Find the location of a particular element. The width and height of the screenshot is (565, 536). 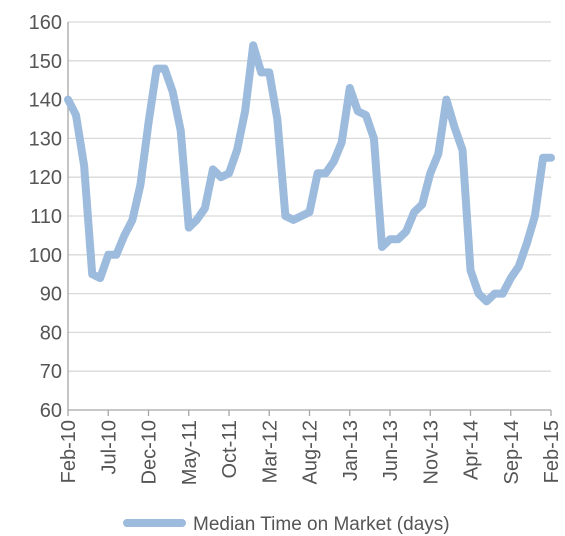

y-tick-label: 110 is located at coordinates (46, 217).